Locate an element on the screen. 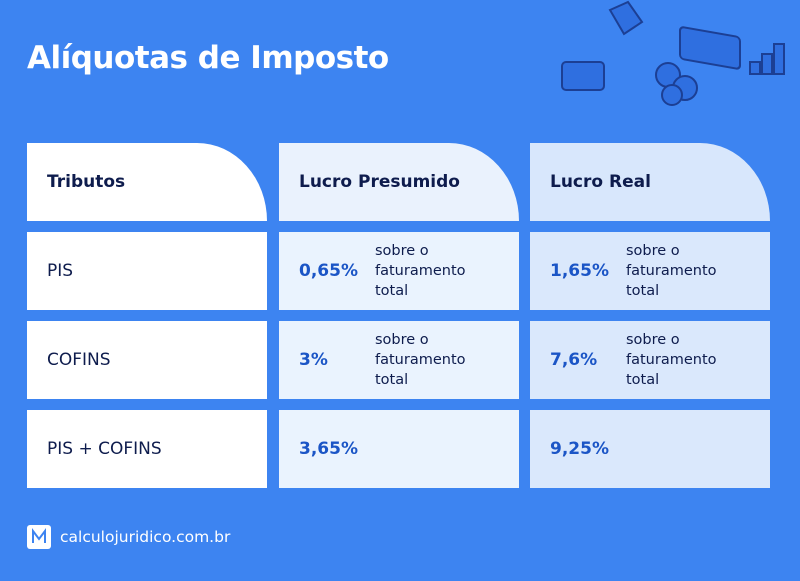  rate: 1,65% is located at coordinates (579, 271).